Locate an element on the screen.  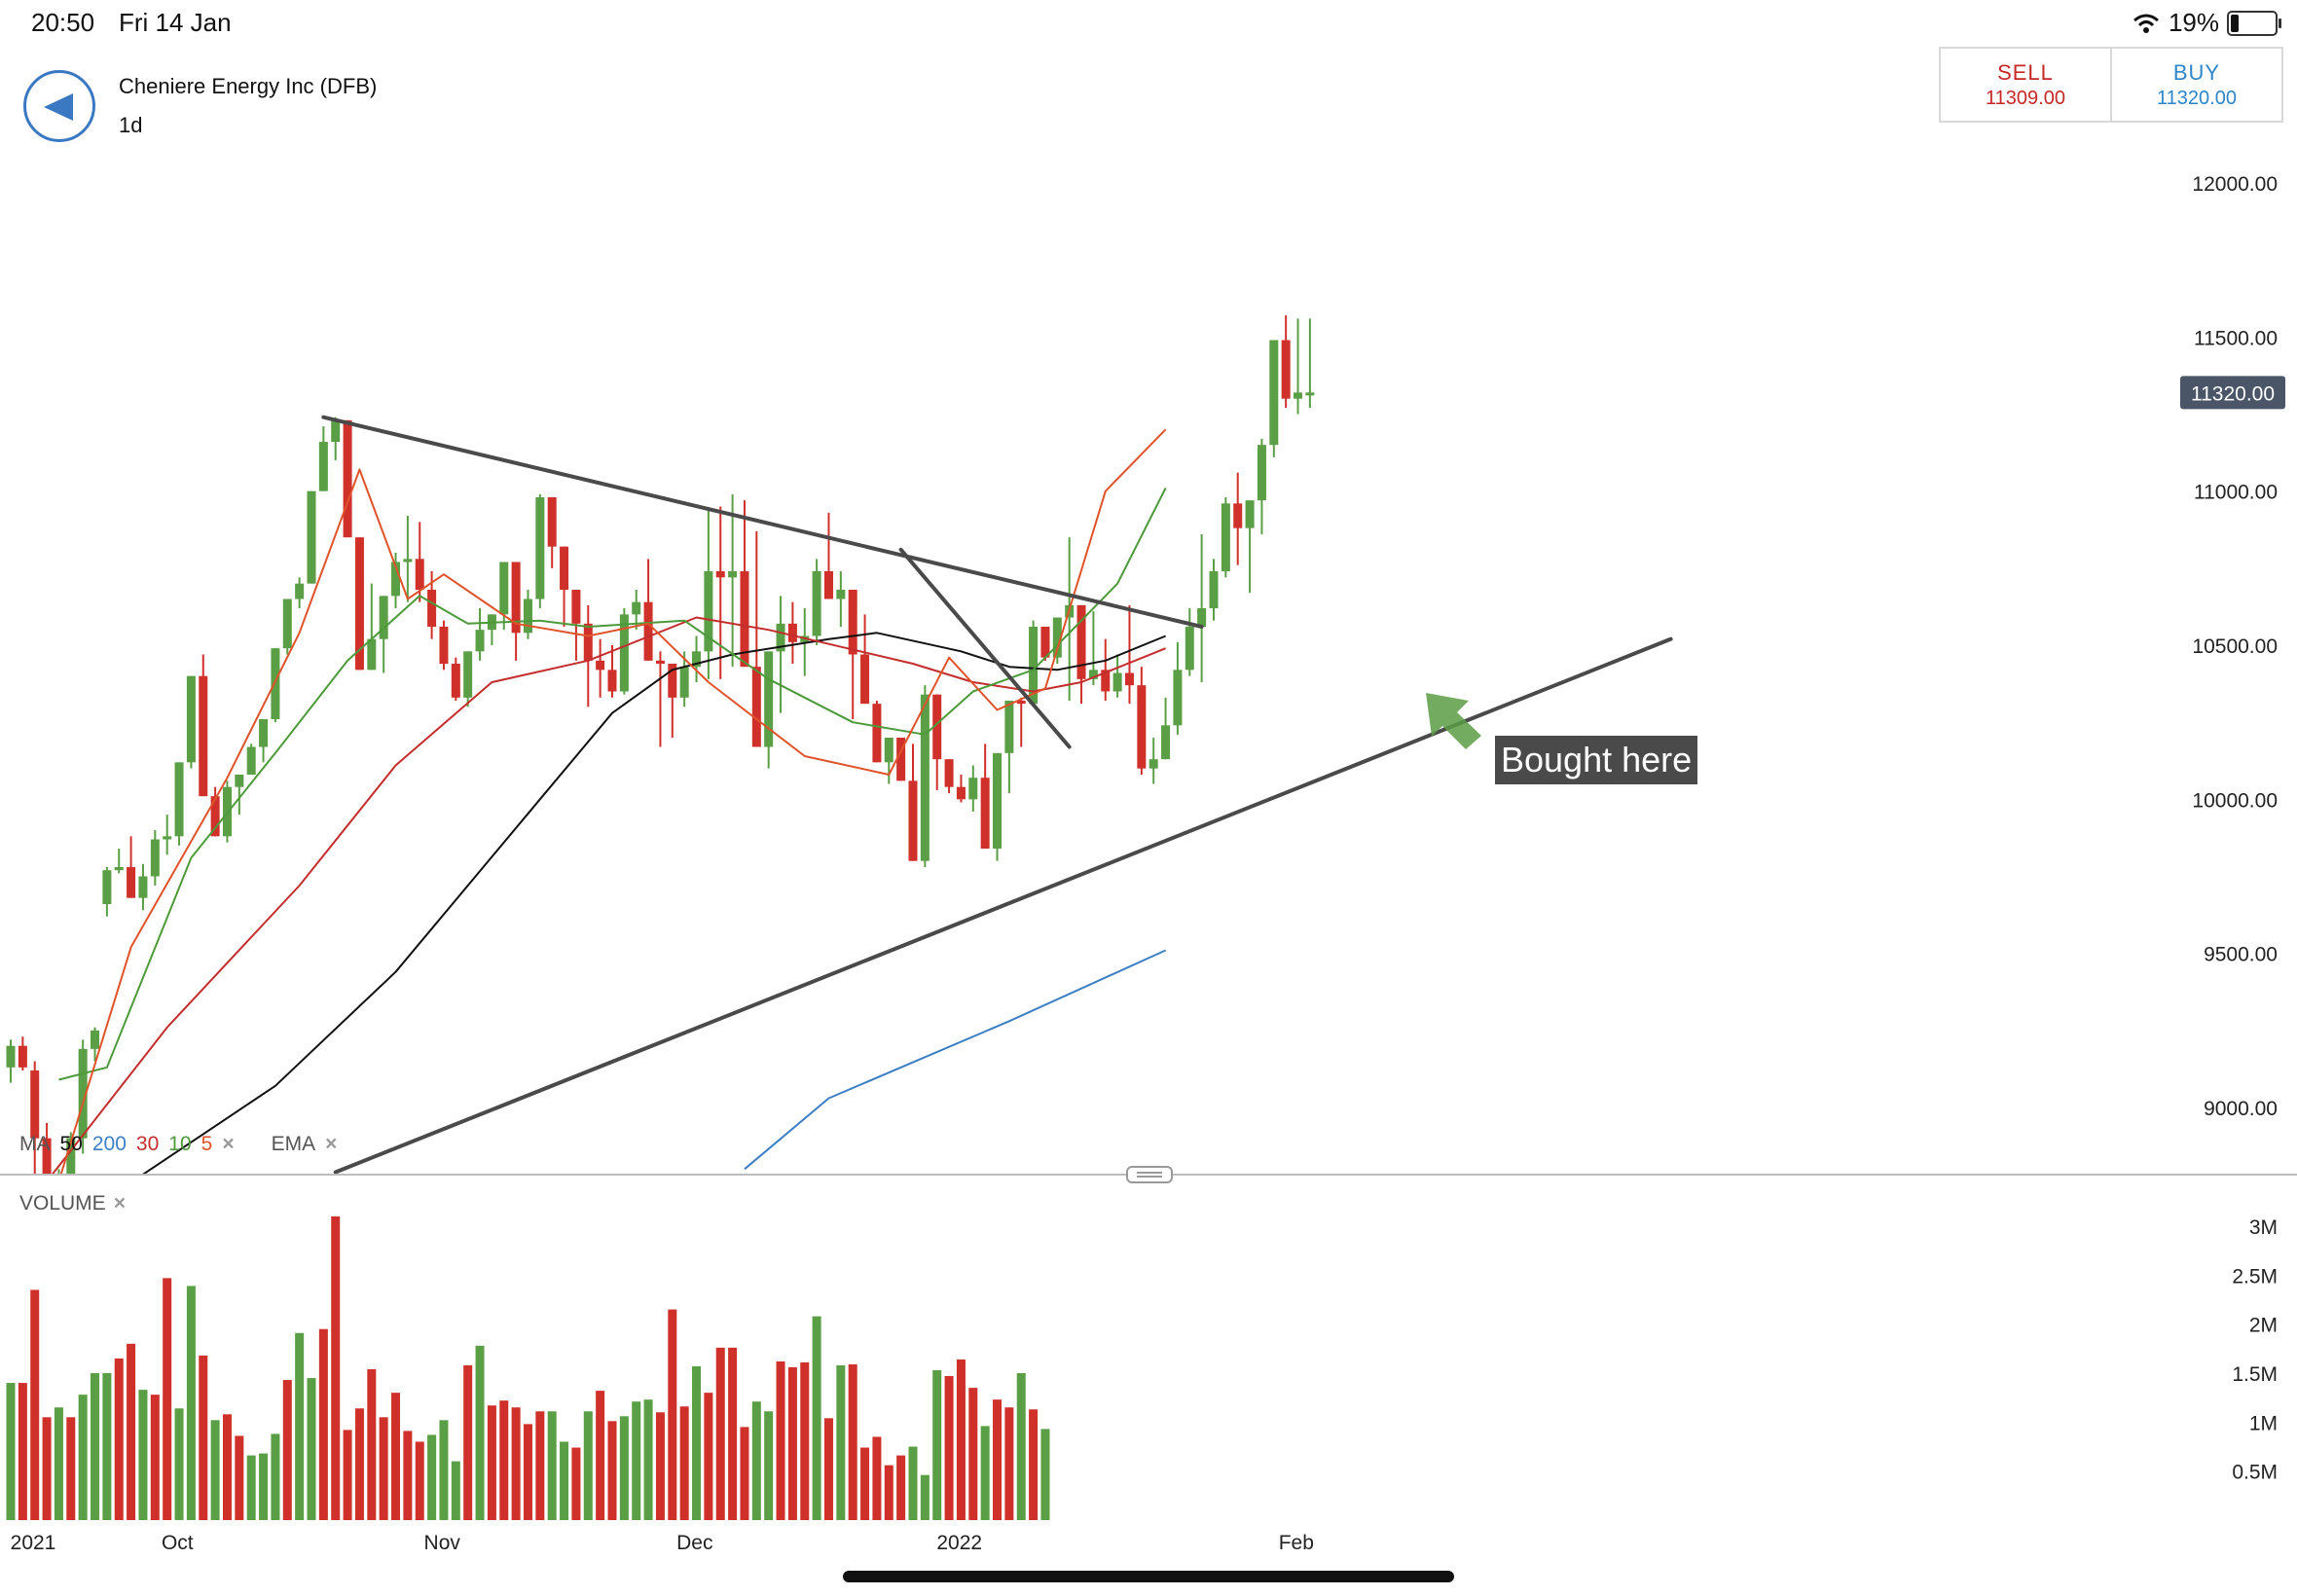
status-date: Fri 14 Jan is located at coordinates (175, 22).